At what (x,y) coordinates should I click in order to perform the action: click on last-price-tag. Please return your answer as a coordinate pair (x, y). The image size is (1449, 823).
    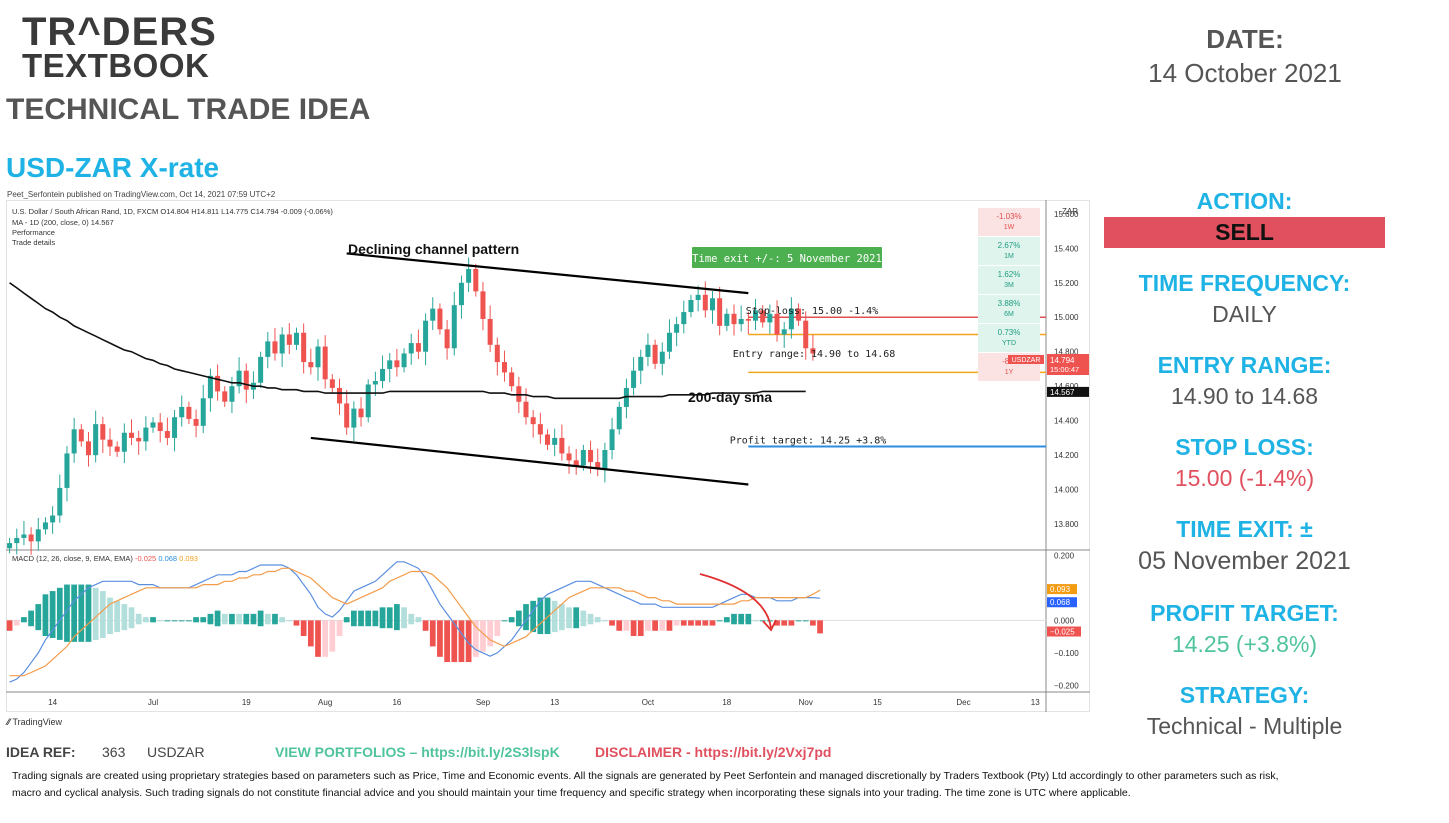
    Looking at the image, I should click on (1068, 364).